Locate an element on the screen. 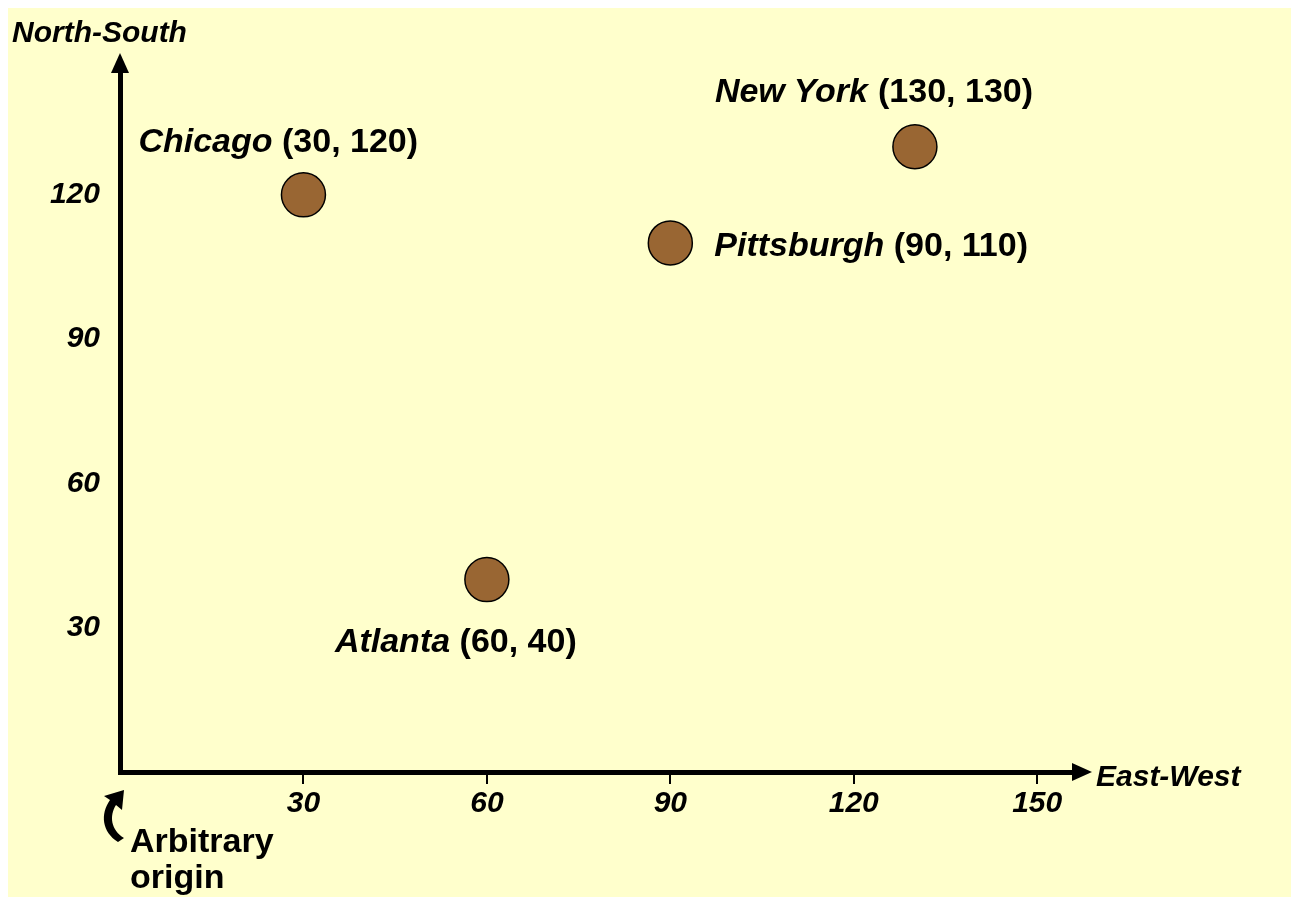 Image resolution: width=1299 pixels, height=905 pixels. x-tick-label: 60 is located at coordinates (487, 802).